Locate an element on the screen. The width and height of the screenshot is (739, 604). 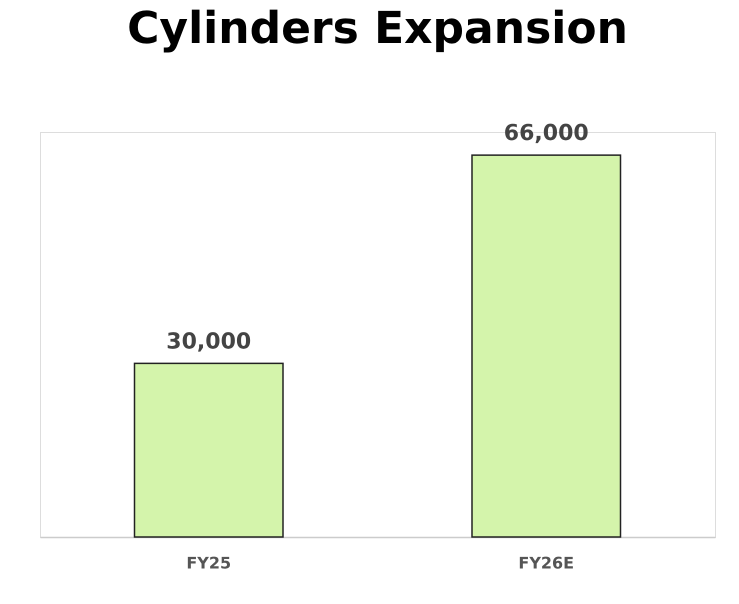
data-label: 30,000 is located at coordinates (209, 341).